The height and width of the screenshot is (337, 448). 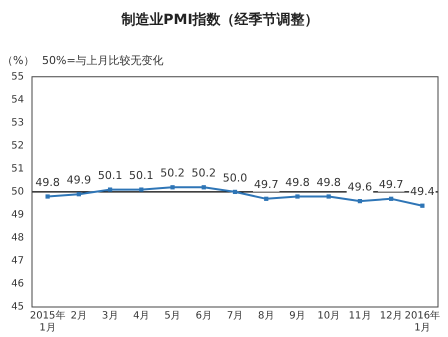 What do you see at coordinates (360, 187) in the screenshot?
I see `data-label: 49.6` at bounding box center [360, 187].